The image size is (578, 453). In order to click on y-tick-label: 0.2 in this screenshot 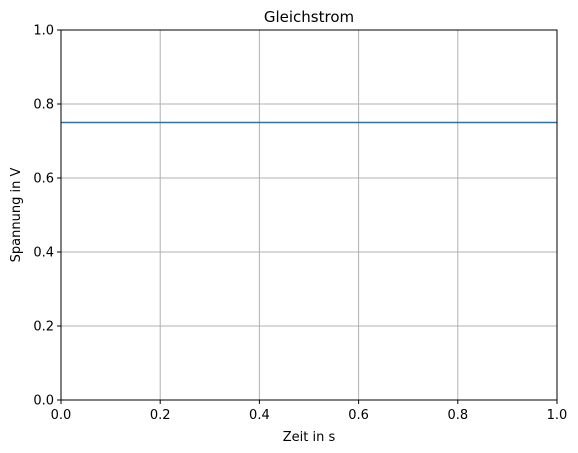, I will do `click(43, 327)`.